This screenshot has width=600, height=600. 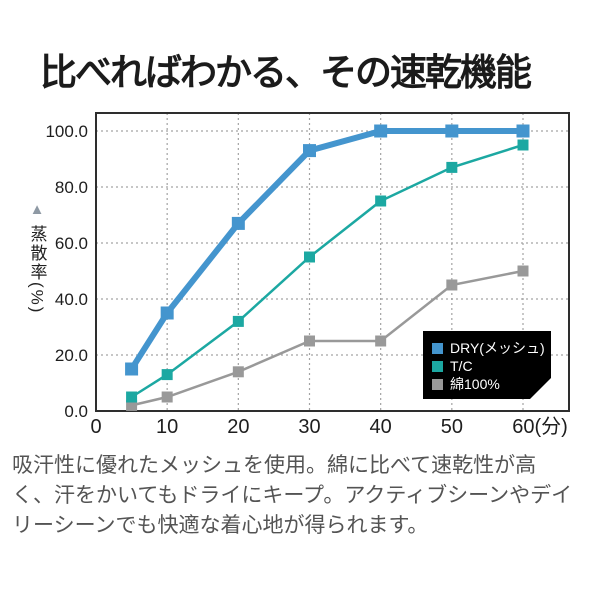 What do you see at coordinates (167, 427) in the screenshot?
I see `x-tick-label: 10` at bounding box center [167, 427].